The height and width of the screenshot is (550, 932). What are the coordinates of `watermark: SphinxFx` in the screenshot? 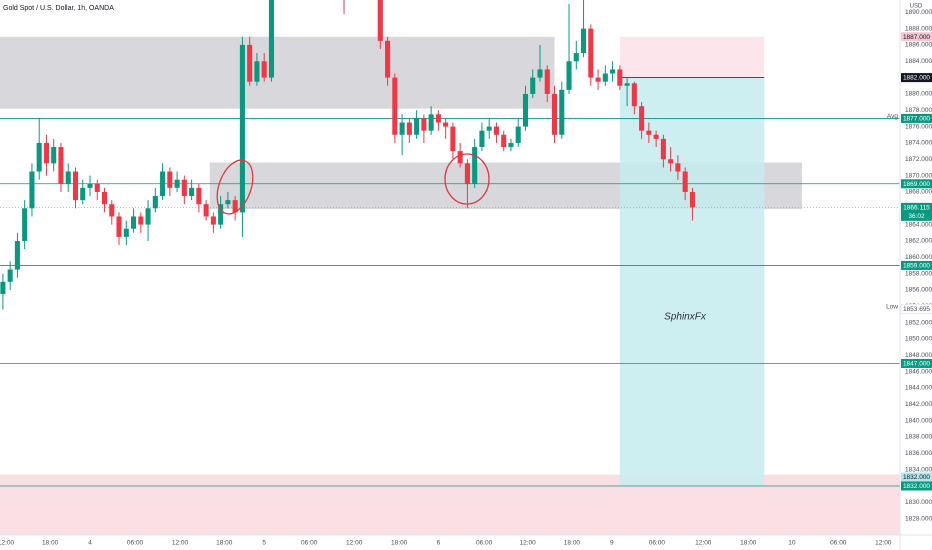 It's located at (685, 317).